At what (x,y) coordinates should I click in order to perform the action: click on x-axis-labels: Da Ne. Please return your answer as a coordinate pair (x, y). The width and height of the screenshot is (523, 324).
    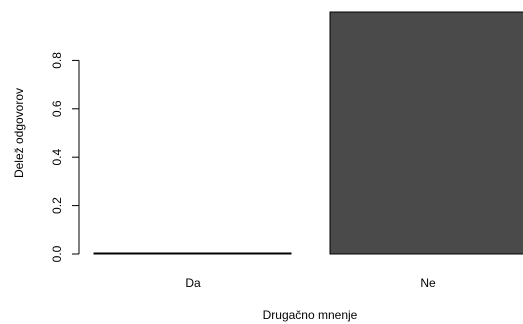
    Looking at the image, I should click on (310, 283).